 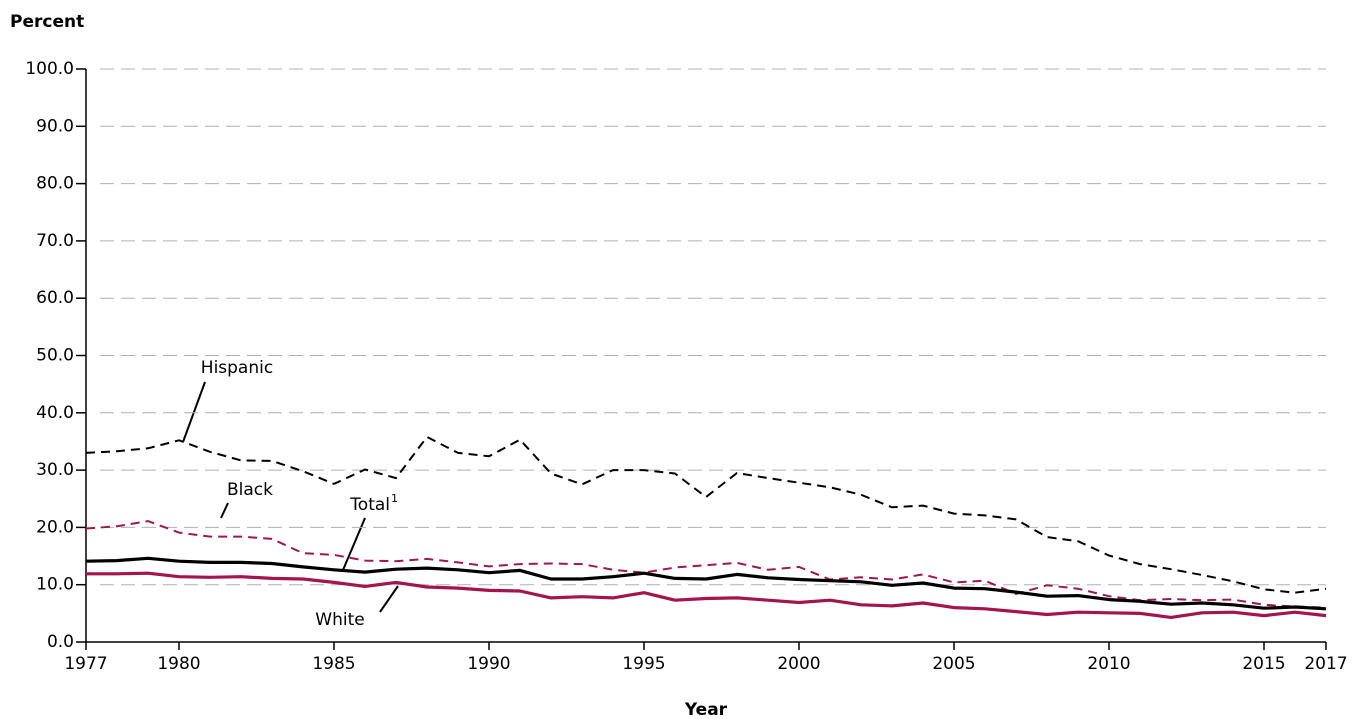 What do you see at coordinates (55, 356) in the screenshot?
I see `y-tick-label: 50.0` at bounding box center [55, 356].